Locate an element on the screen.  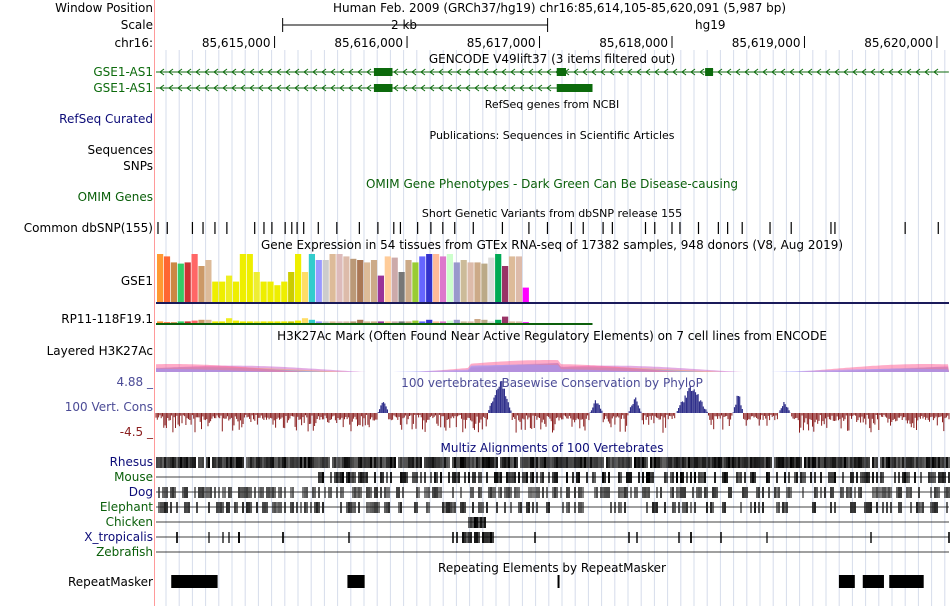
scale-bar is located at coordinates (415, 25).